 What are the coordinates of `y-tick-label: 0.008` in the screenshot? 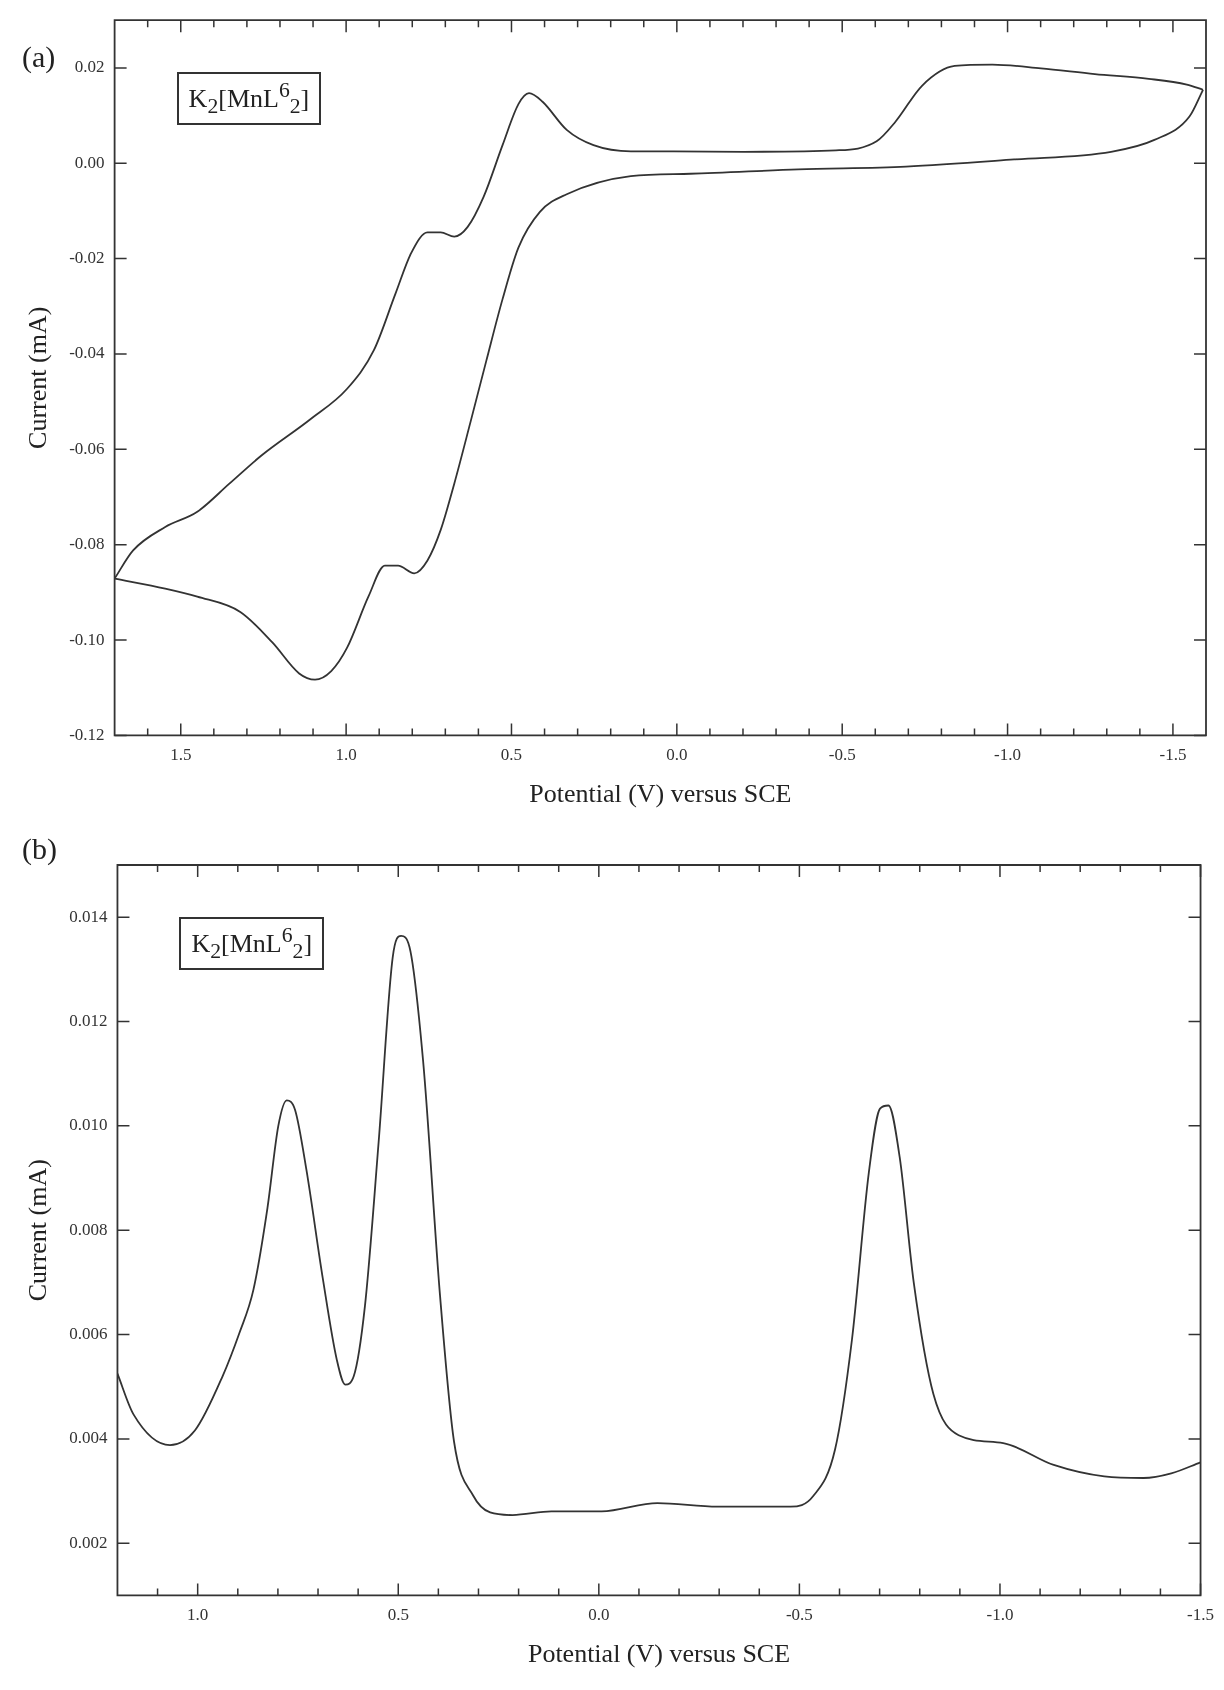 It's located at (88, 1229).